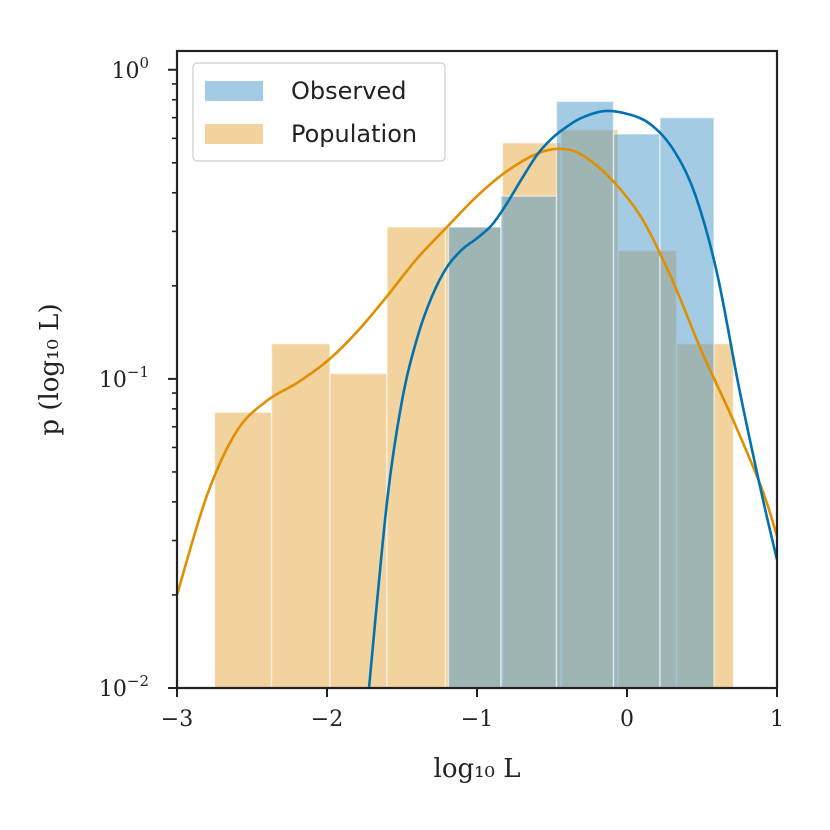 The image size is (830, 830). What do you see at coordinates (348, 91) in the screenshot?
I see `legend-label-observed: Observed` at bounding box center [348, 91].